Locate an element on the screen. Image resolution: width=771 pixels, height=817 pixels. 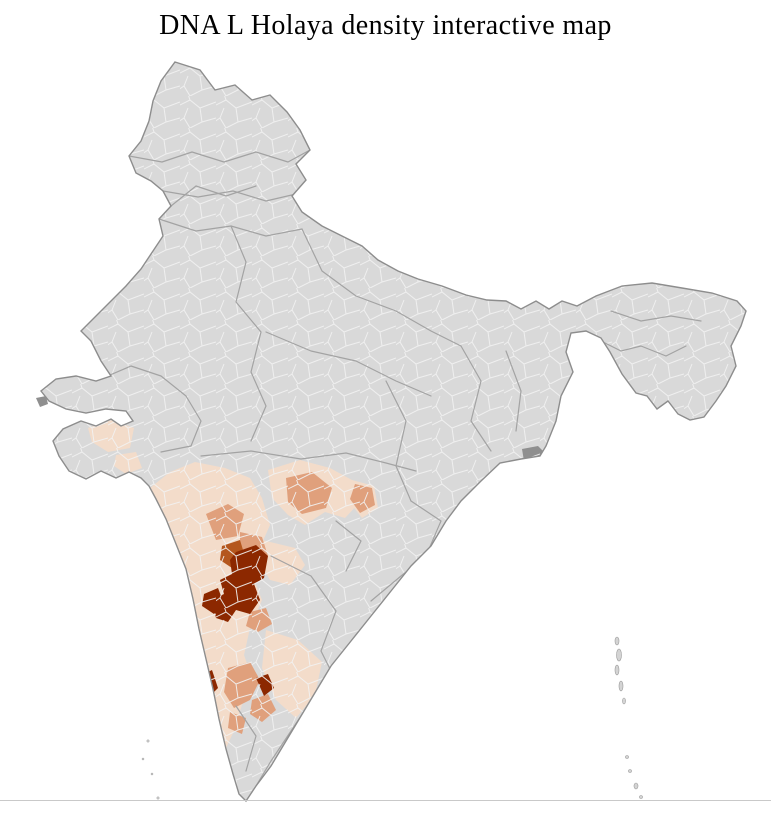
bottom-divider is located at coordinates (385, 800).